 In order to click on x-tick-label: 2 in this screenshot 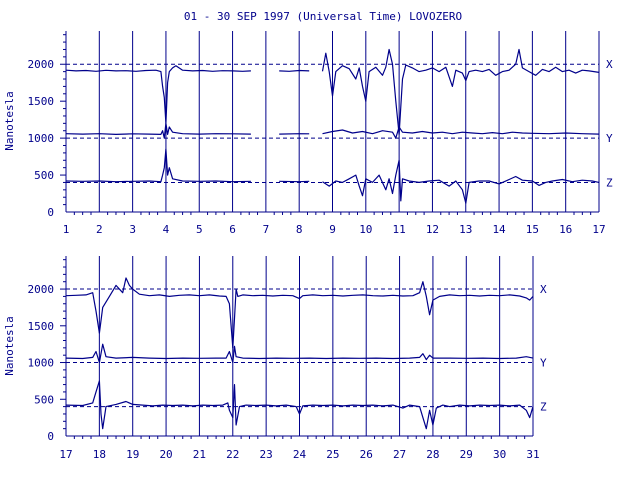, I will do `click(99, 229)`.